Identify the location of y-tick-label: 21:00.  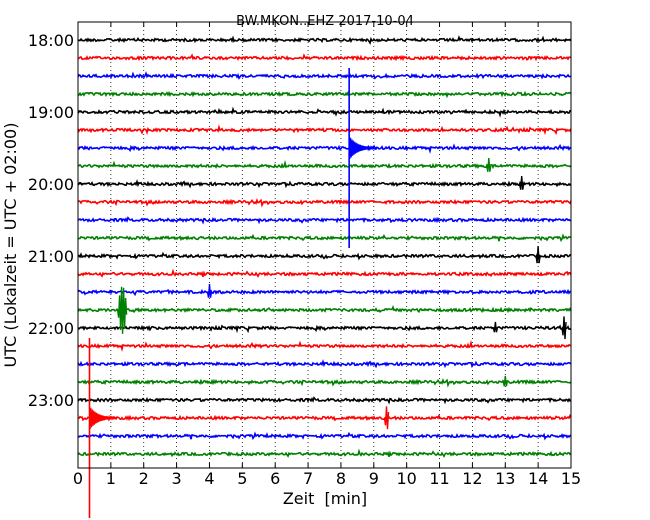
(51, 256).